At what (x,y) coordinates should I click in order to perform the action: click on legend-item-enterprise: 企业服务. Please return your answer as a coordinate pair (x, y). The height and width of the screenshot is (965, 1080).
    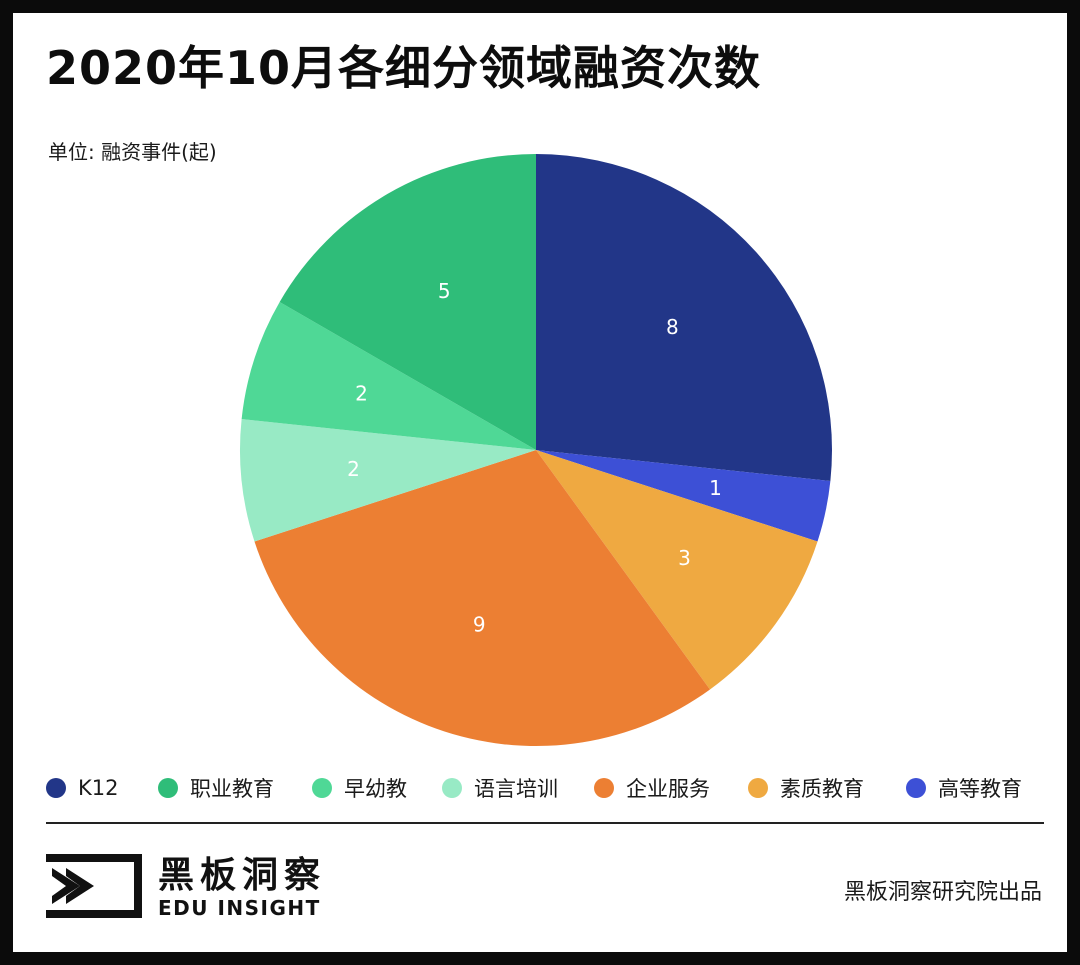
    Looking at the image, I should click on (652, 788).